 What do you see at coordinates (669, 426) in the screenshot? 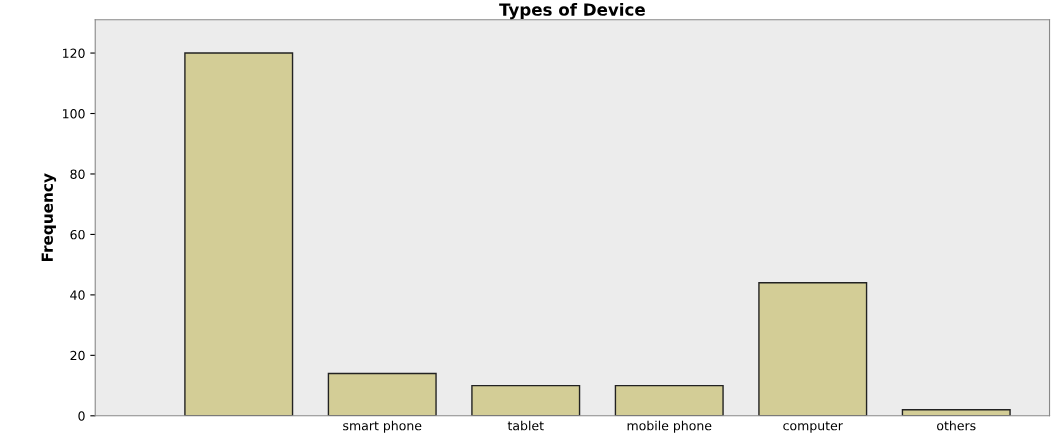
I see `x-tick-label: mobile phone` at bounding box center [669, 426].